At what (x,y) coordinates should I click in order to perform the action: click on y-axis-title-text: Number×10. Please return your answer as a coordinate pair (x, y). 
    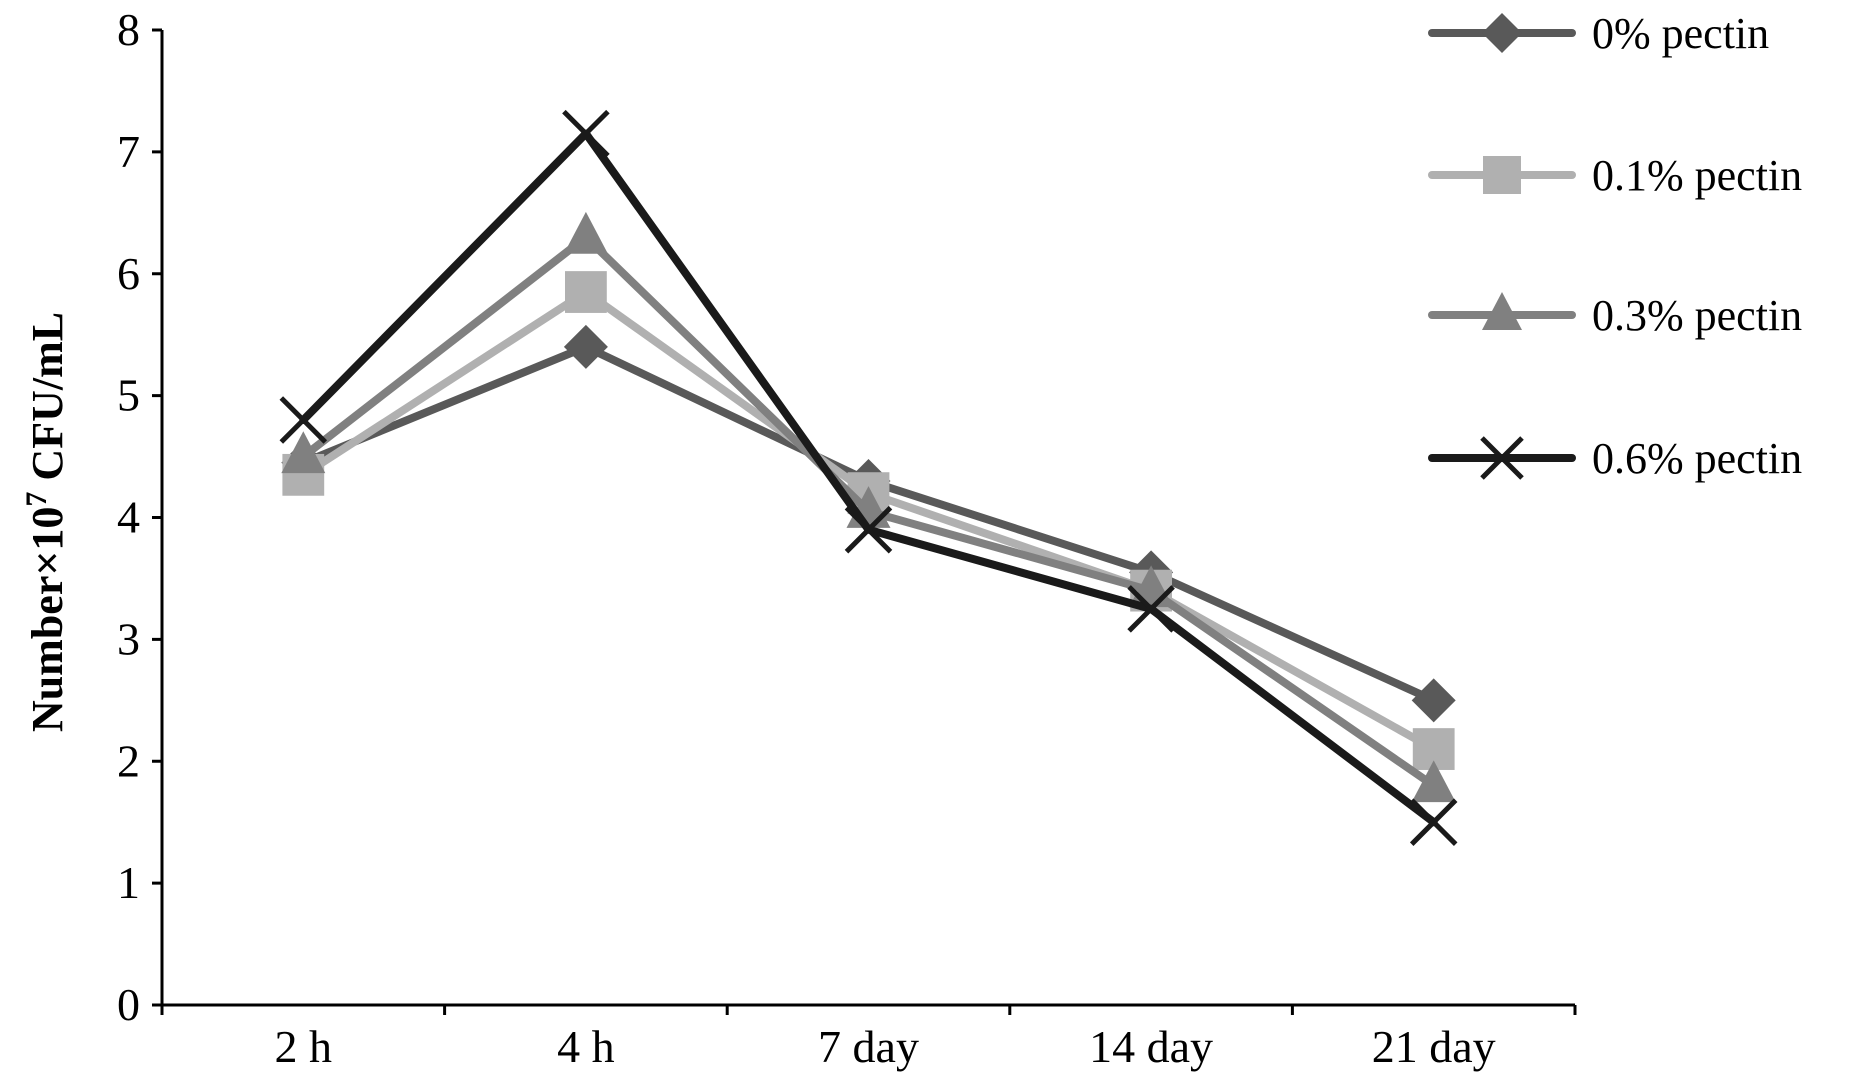
    Looking at the image, I should click on (47, 620).